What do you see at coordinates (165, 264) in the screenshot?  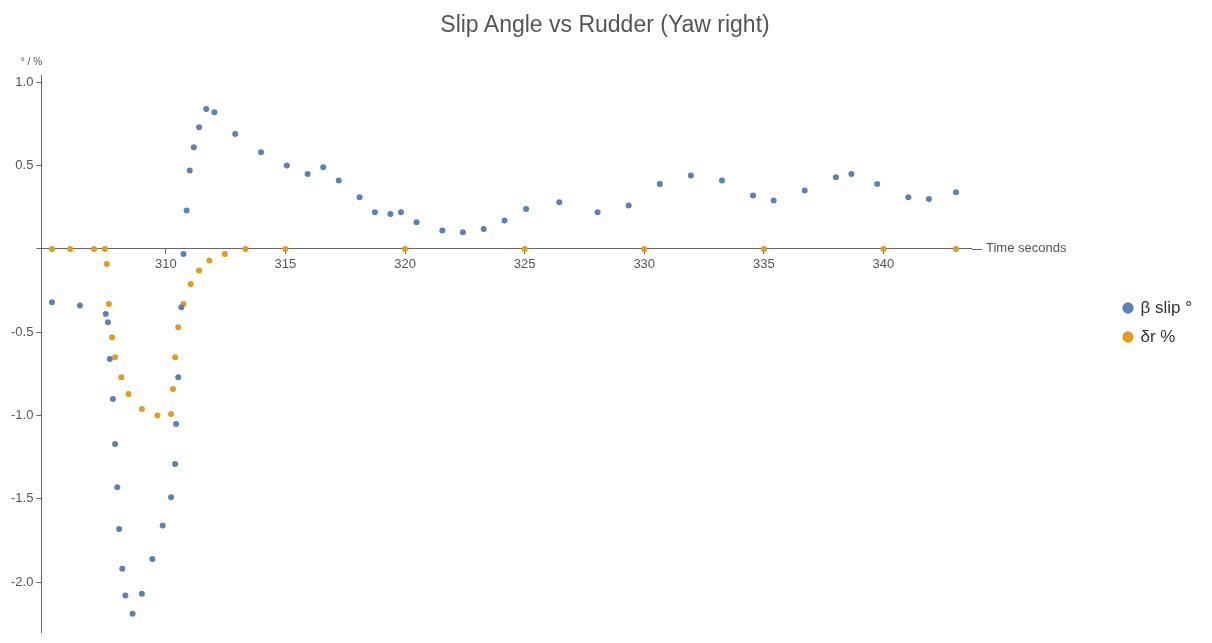 I see `x-tick-label: 310` at bounding box center [165, 264].